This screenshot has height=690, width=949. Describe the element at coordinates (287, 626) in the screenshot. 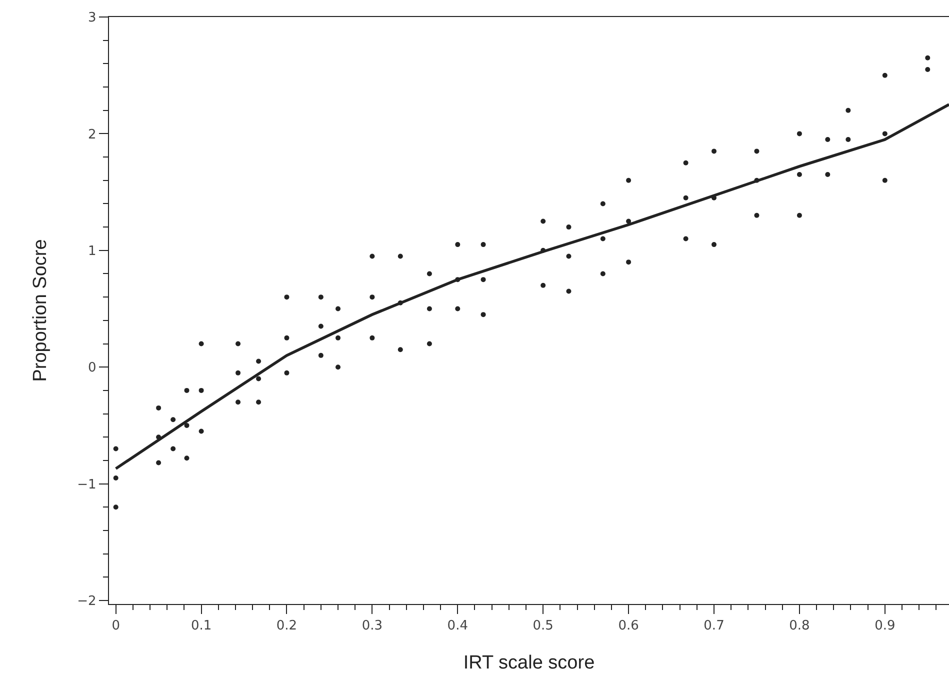

I see `x-tick-label: 0.2` at that location.